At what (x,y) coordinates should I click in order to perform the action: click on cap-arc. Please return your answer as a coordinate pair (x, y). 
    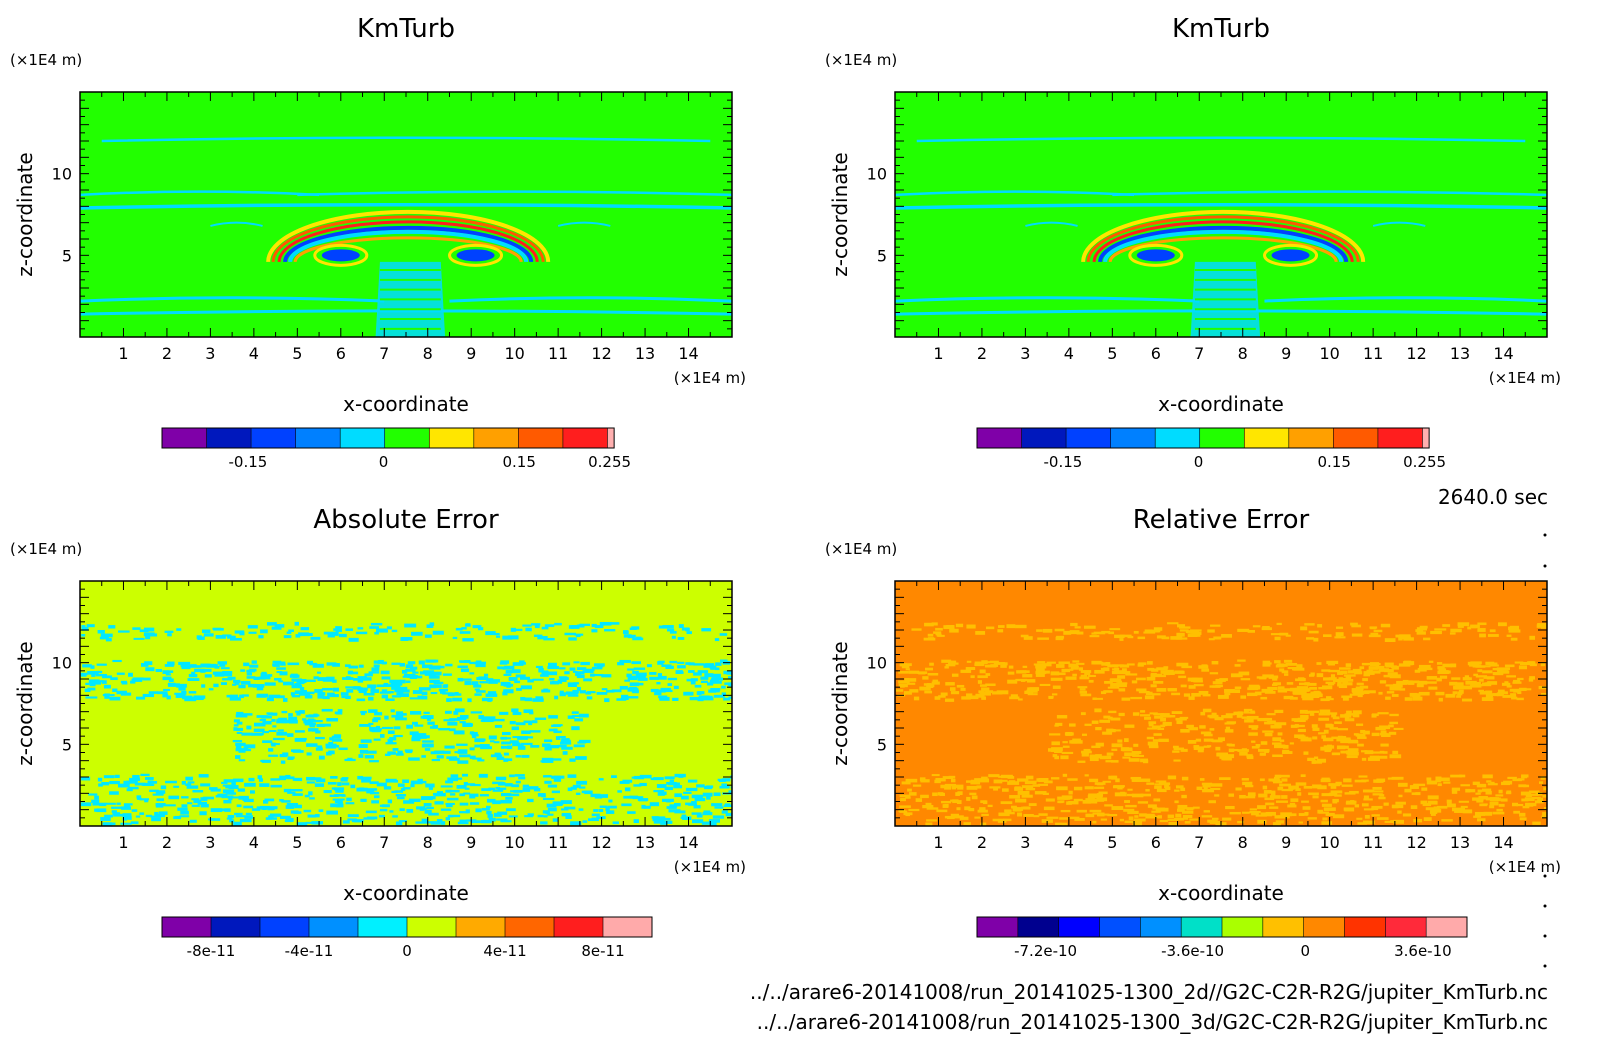
    Looking at the image, I should click on (408, 241).